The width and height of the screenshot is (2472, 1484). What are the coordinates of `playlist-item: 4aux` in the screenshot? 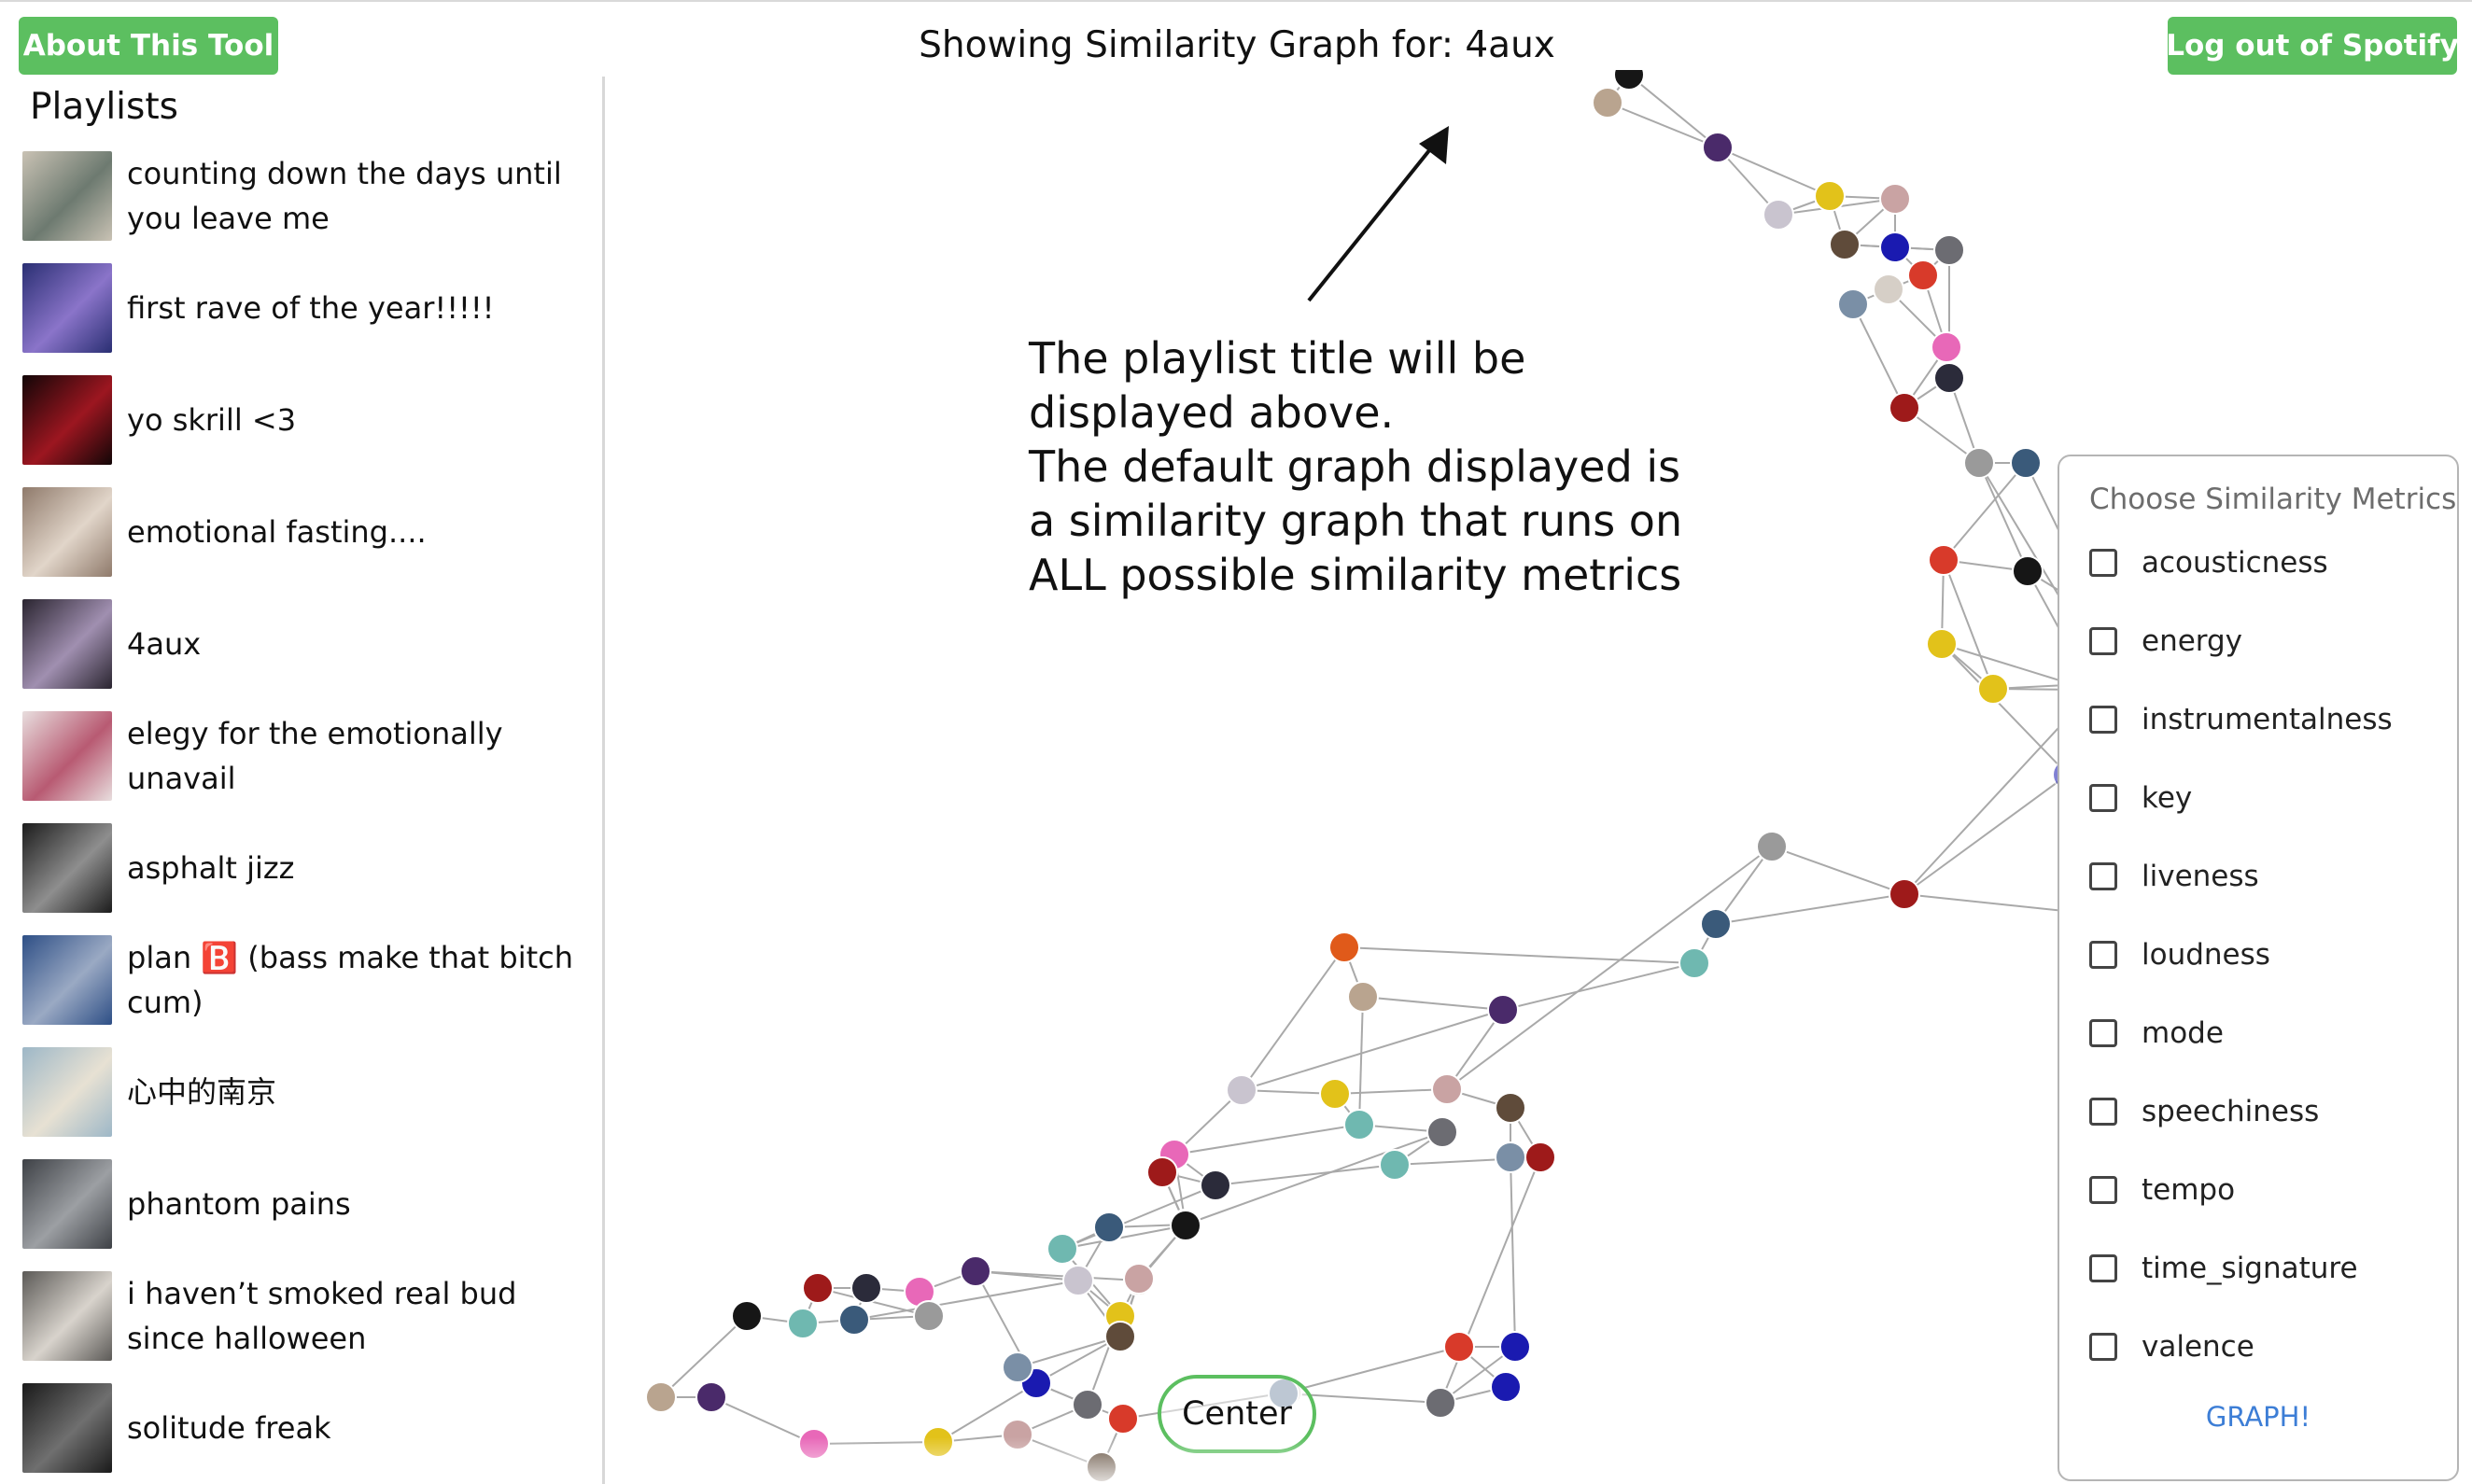 It's located at (311, 644).